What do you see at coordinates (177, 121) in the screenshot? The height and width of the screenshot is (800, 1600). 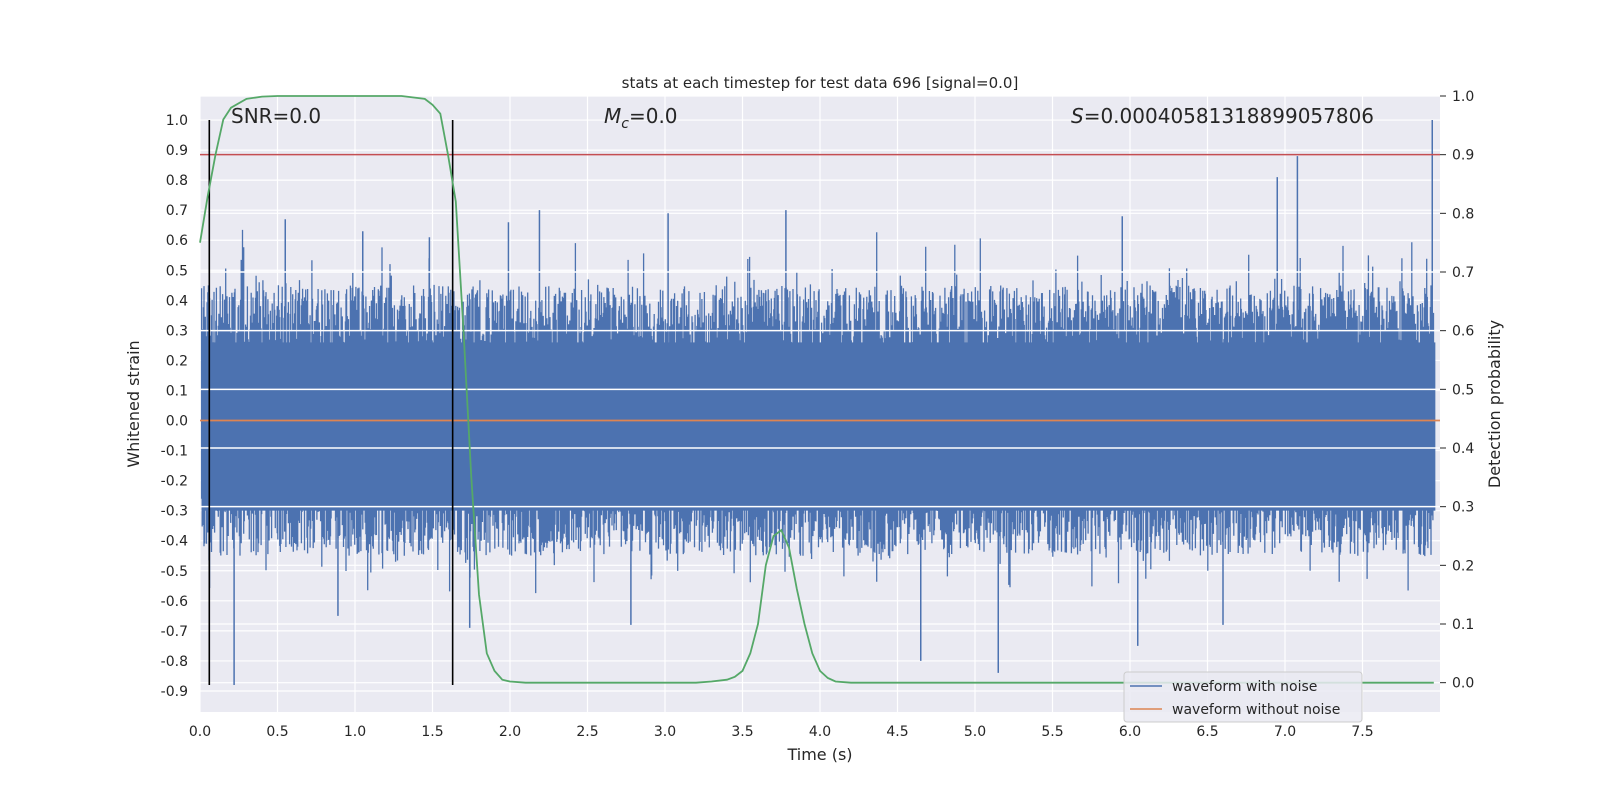 I see `y-tick-label-left: 1.0` at bounding box center [177, 121].